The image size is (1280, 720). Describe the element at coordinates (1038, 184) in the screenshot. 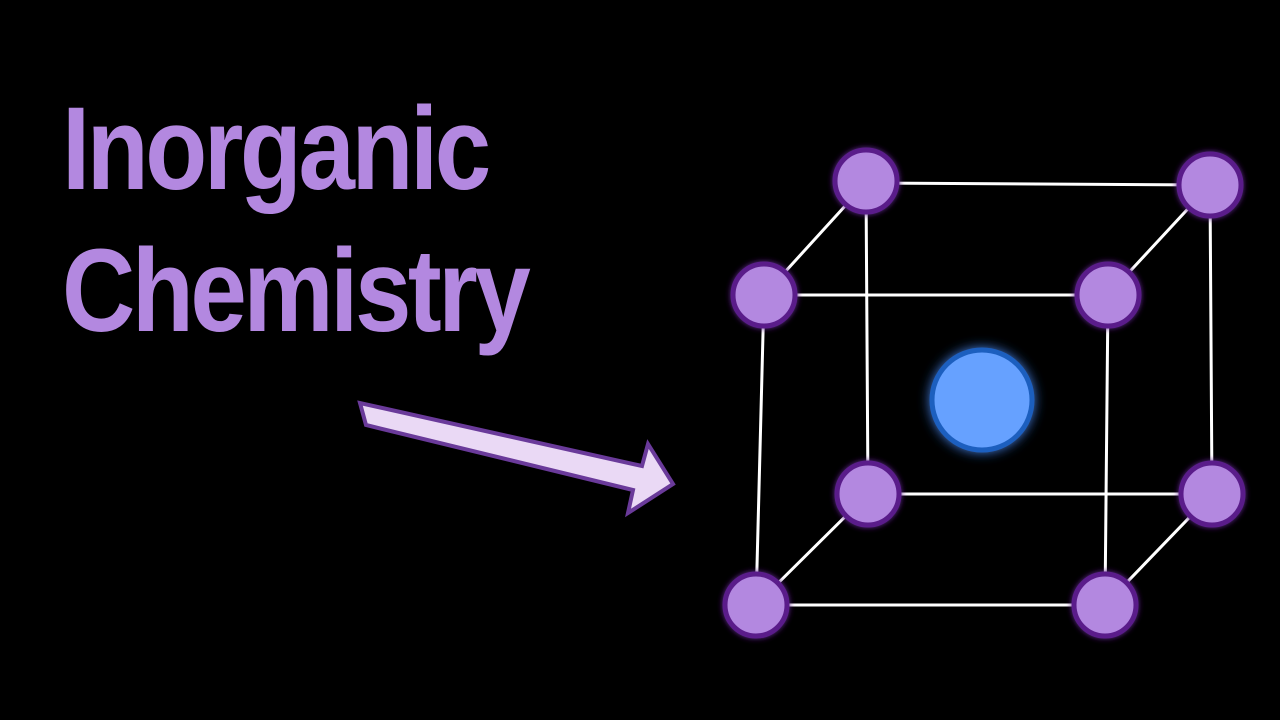

I see `bond-back-top` at that location.